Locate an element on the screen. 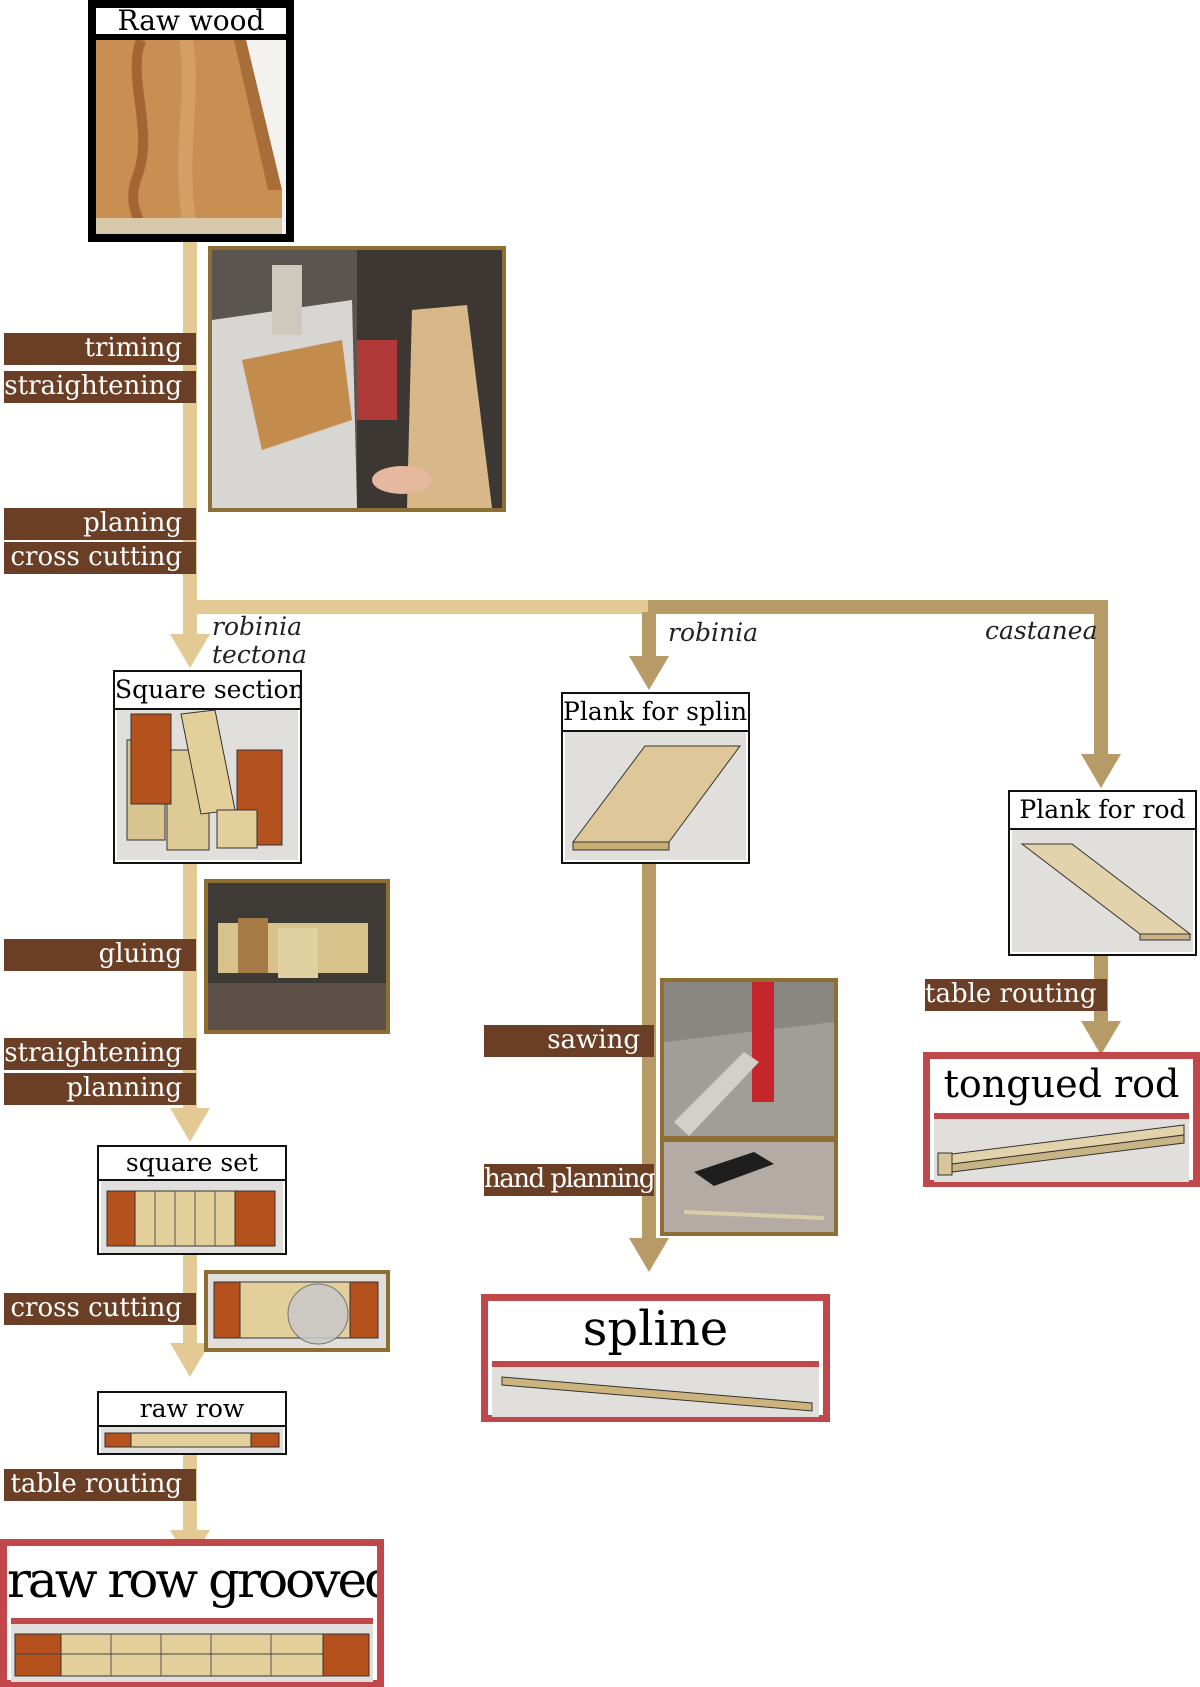 The width and height of the screenshot is (1200, 1687). photo-gluing-image is located at coordinates (297, 956).